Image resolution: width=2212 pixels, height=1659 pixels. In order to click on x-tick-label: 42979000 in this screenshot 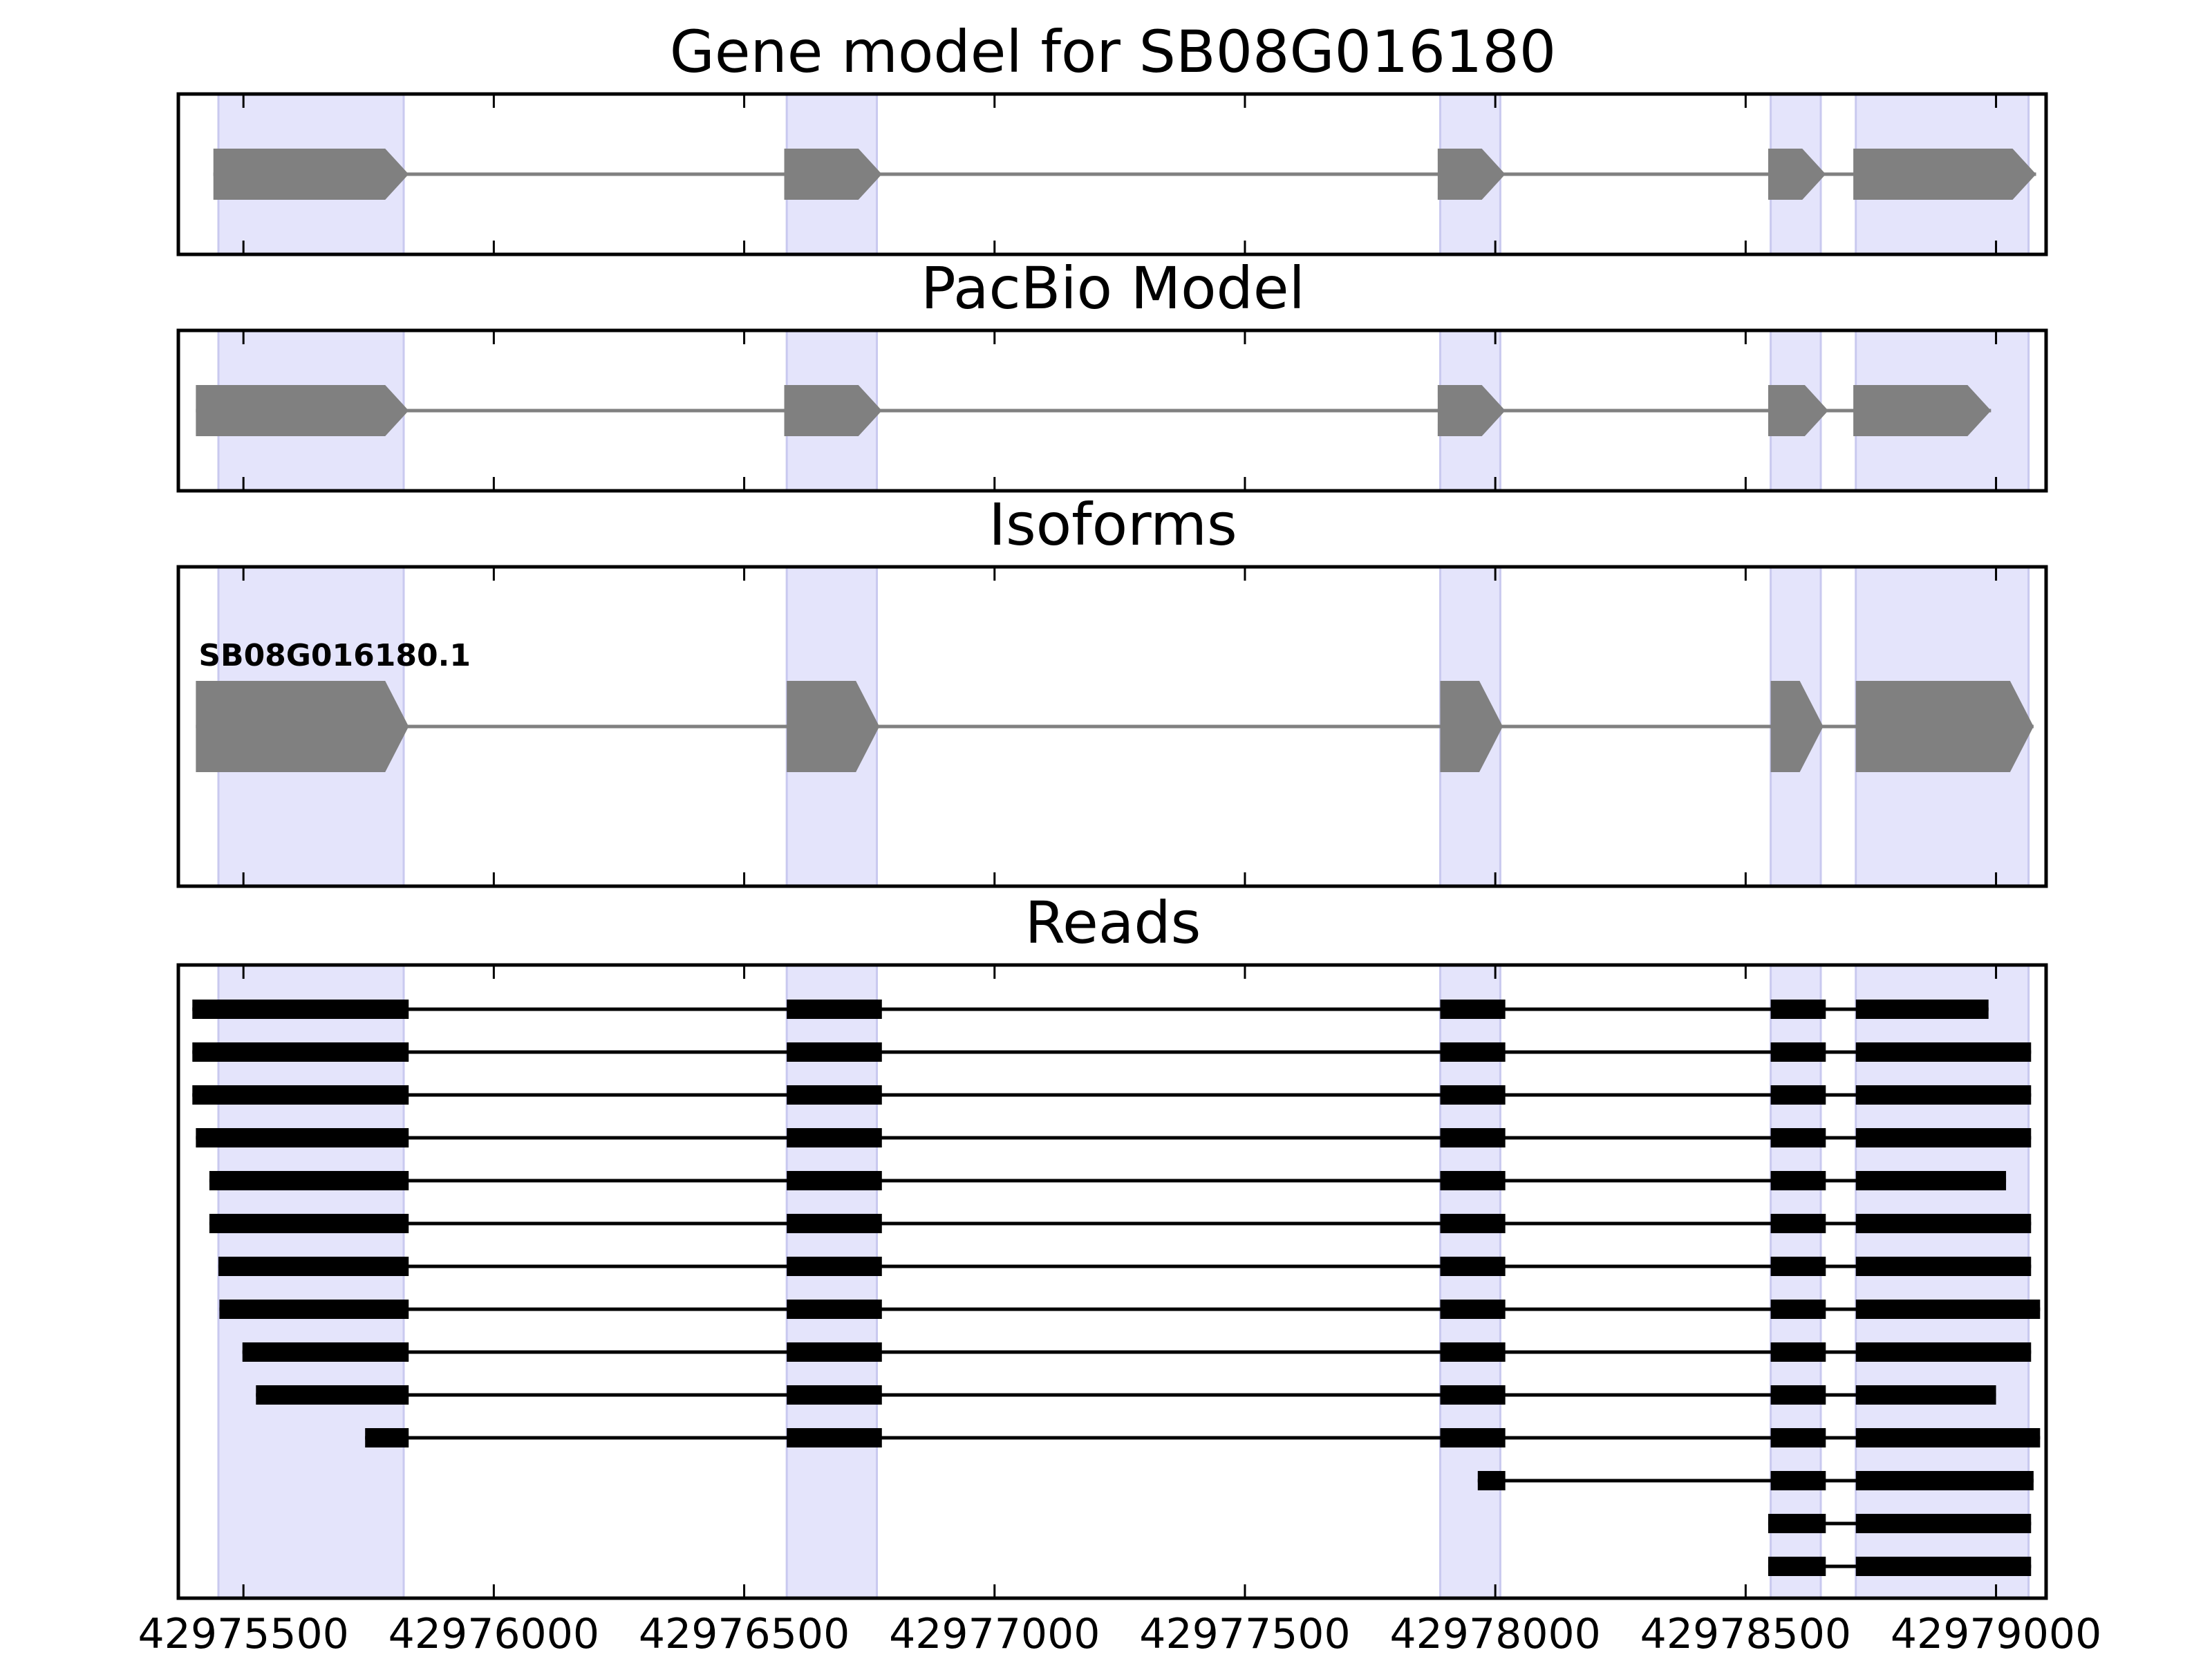, I will do `click(1996, 1634)`.